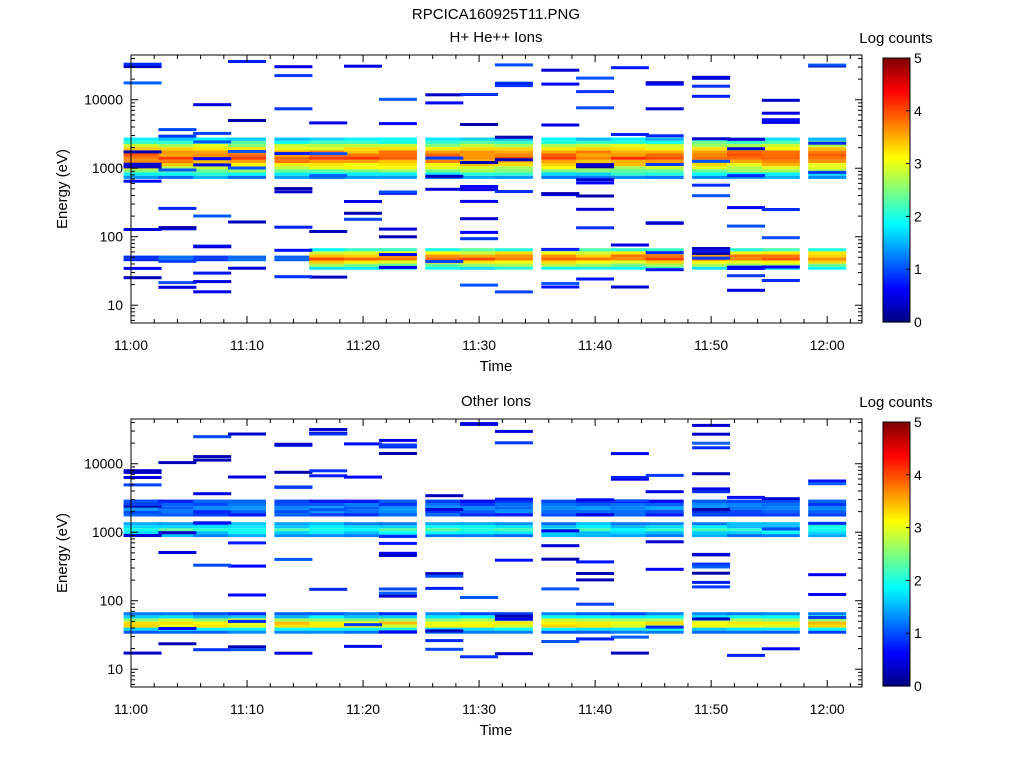  What do you see at coordinates (711, 709) in the screenshot?
I see `x-tick-label: 11:50` at bounding box center [711, 709].